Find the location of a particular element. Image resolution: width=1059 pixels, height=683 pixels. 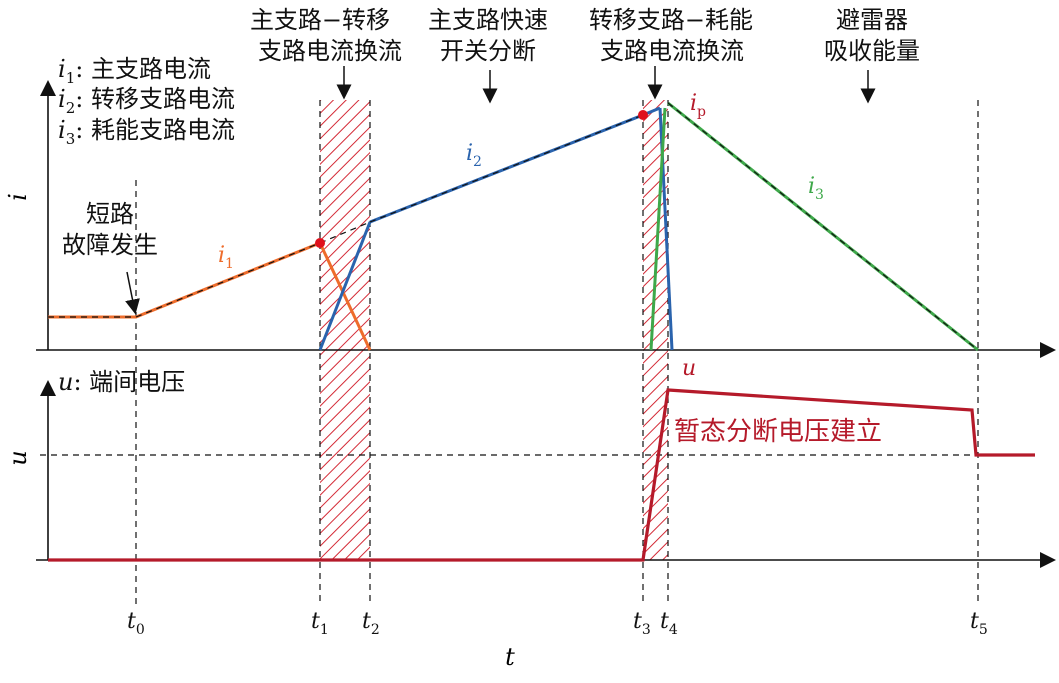

i1-commutation is located at coordinates (345, 296).